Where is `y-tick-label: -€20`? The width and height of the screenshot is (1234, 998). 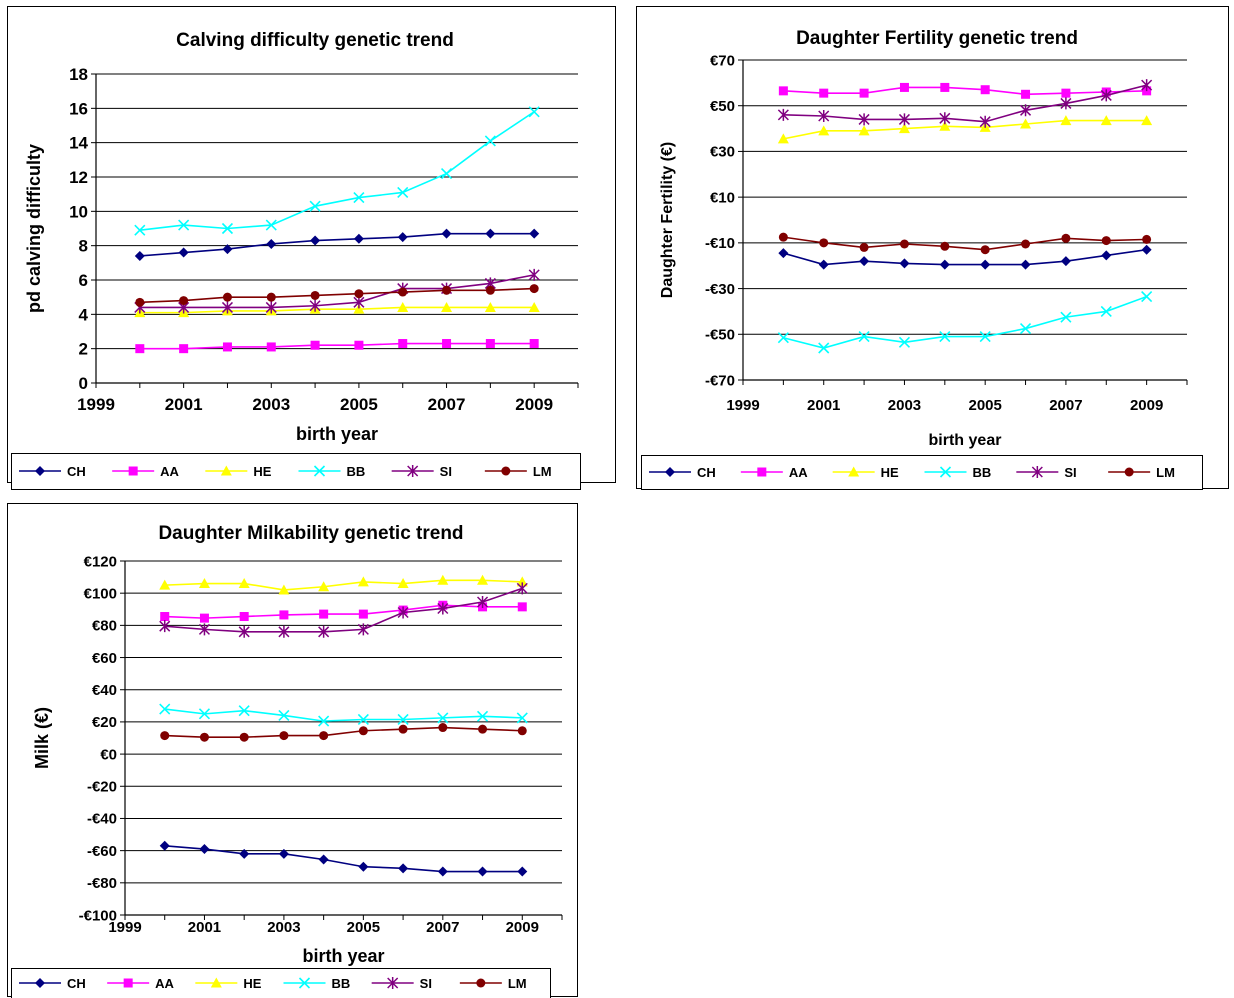
y-tick-label: -€20 is located at coordinates (102, 787).